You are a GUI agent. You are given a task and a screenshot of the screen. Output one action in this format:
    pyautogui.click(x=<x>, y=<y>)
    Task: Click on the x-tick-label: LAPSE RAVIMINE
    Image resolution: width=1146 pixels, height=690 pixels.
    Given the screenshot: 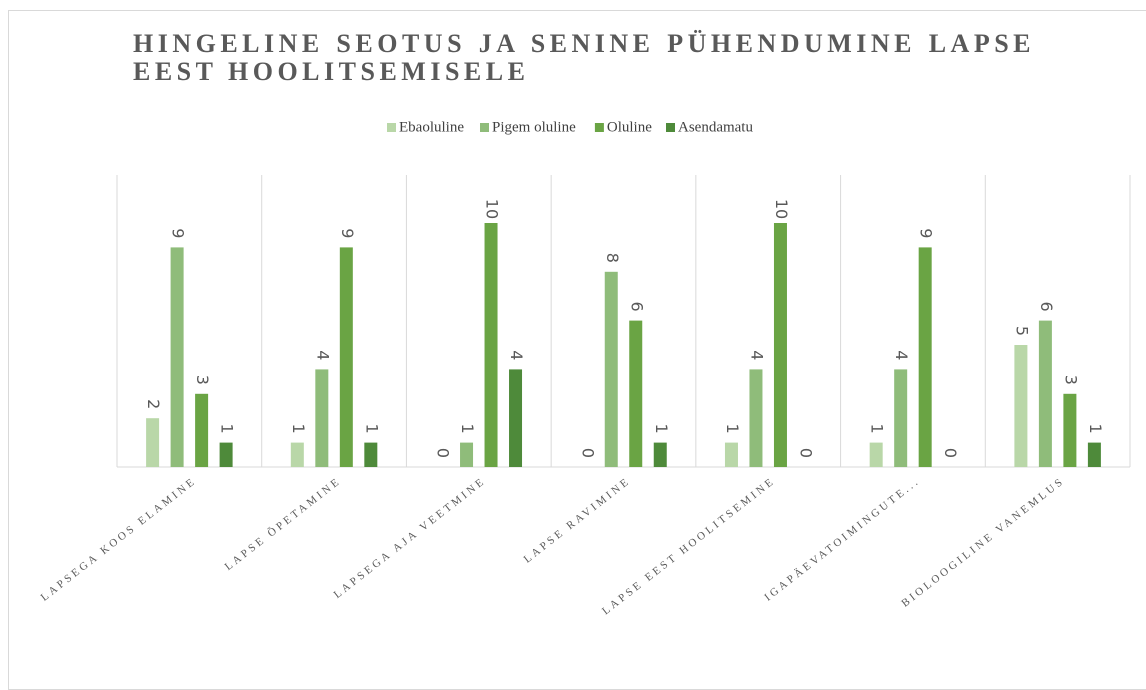 What is the action you would take?
    pyautogui.click(x=577, y=520)
    